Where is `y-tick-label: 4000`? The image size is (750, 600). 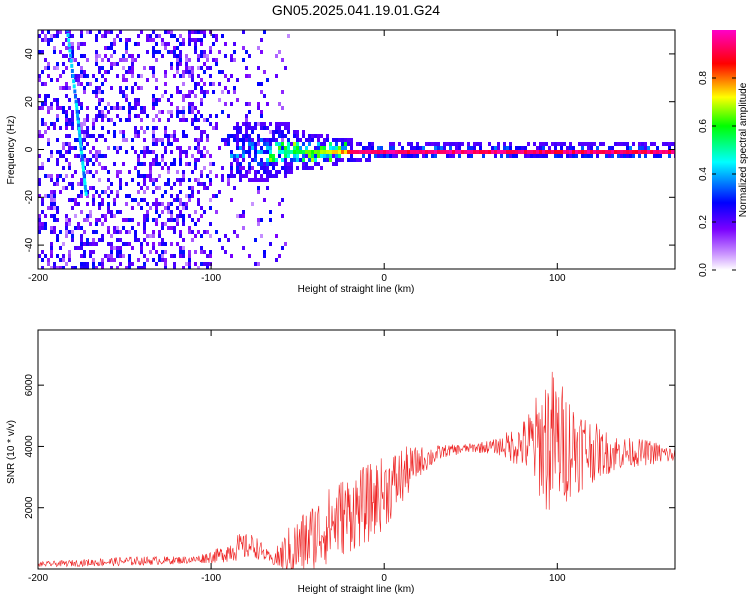
y-tick-label: 4000 is located at coordinates (29, 446).